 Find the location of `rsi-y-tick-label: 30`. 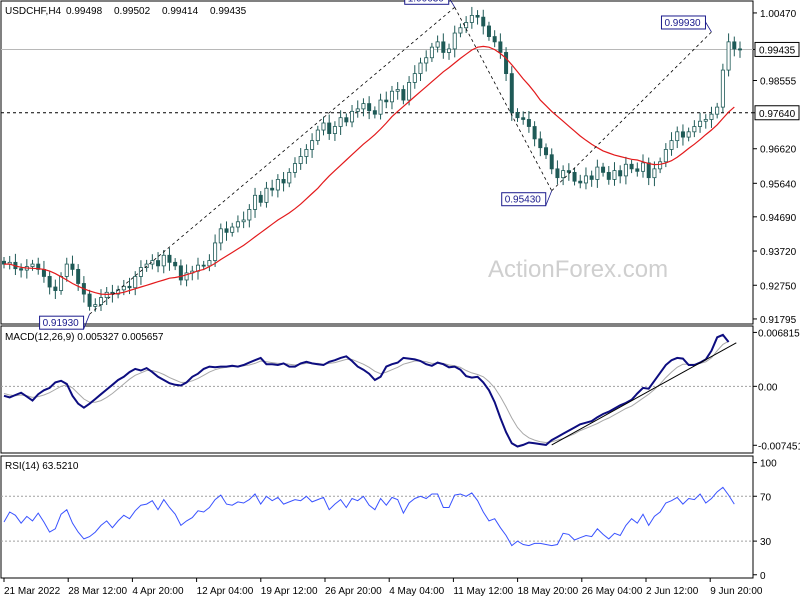

rsi-y-tick-label: 30 is located at coordinates (766, 542).